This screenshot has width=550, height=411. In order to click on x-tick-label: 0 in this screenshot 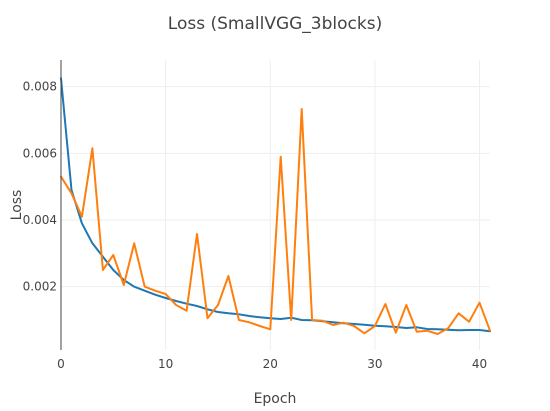, I will do `click(61, 364)`.